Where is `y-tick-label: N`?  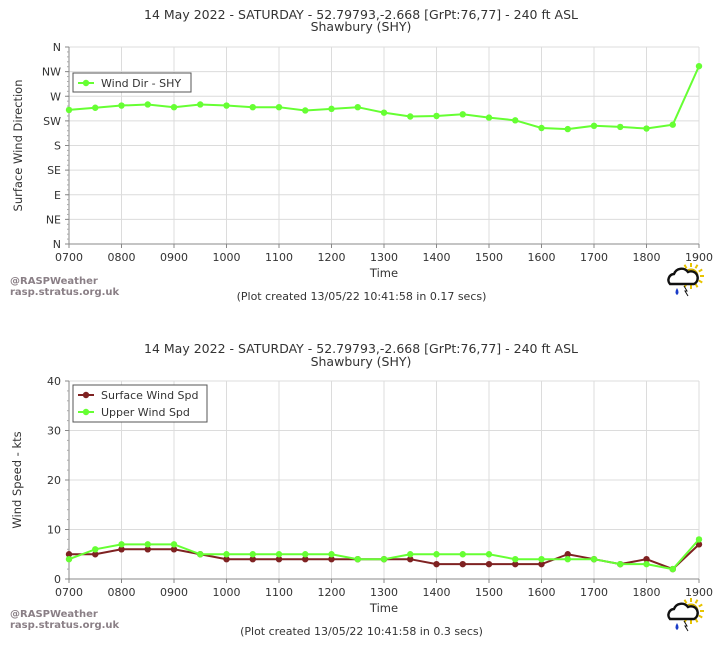 y-tick-label: N is located at coordinates (57, 47).